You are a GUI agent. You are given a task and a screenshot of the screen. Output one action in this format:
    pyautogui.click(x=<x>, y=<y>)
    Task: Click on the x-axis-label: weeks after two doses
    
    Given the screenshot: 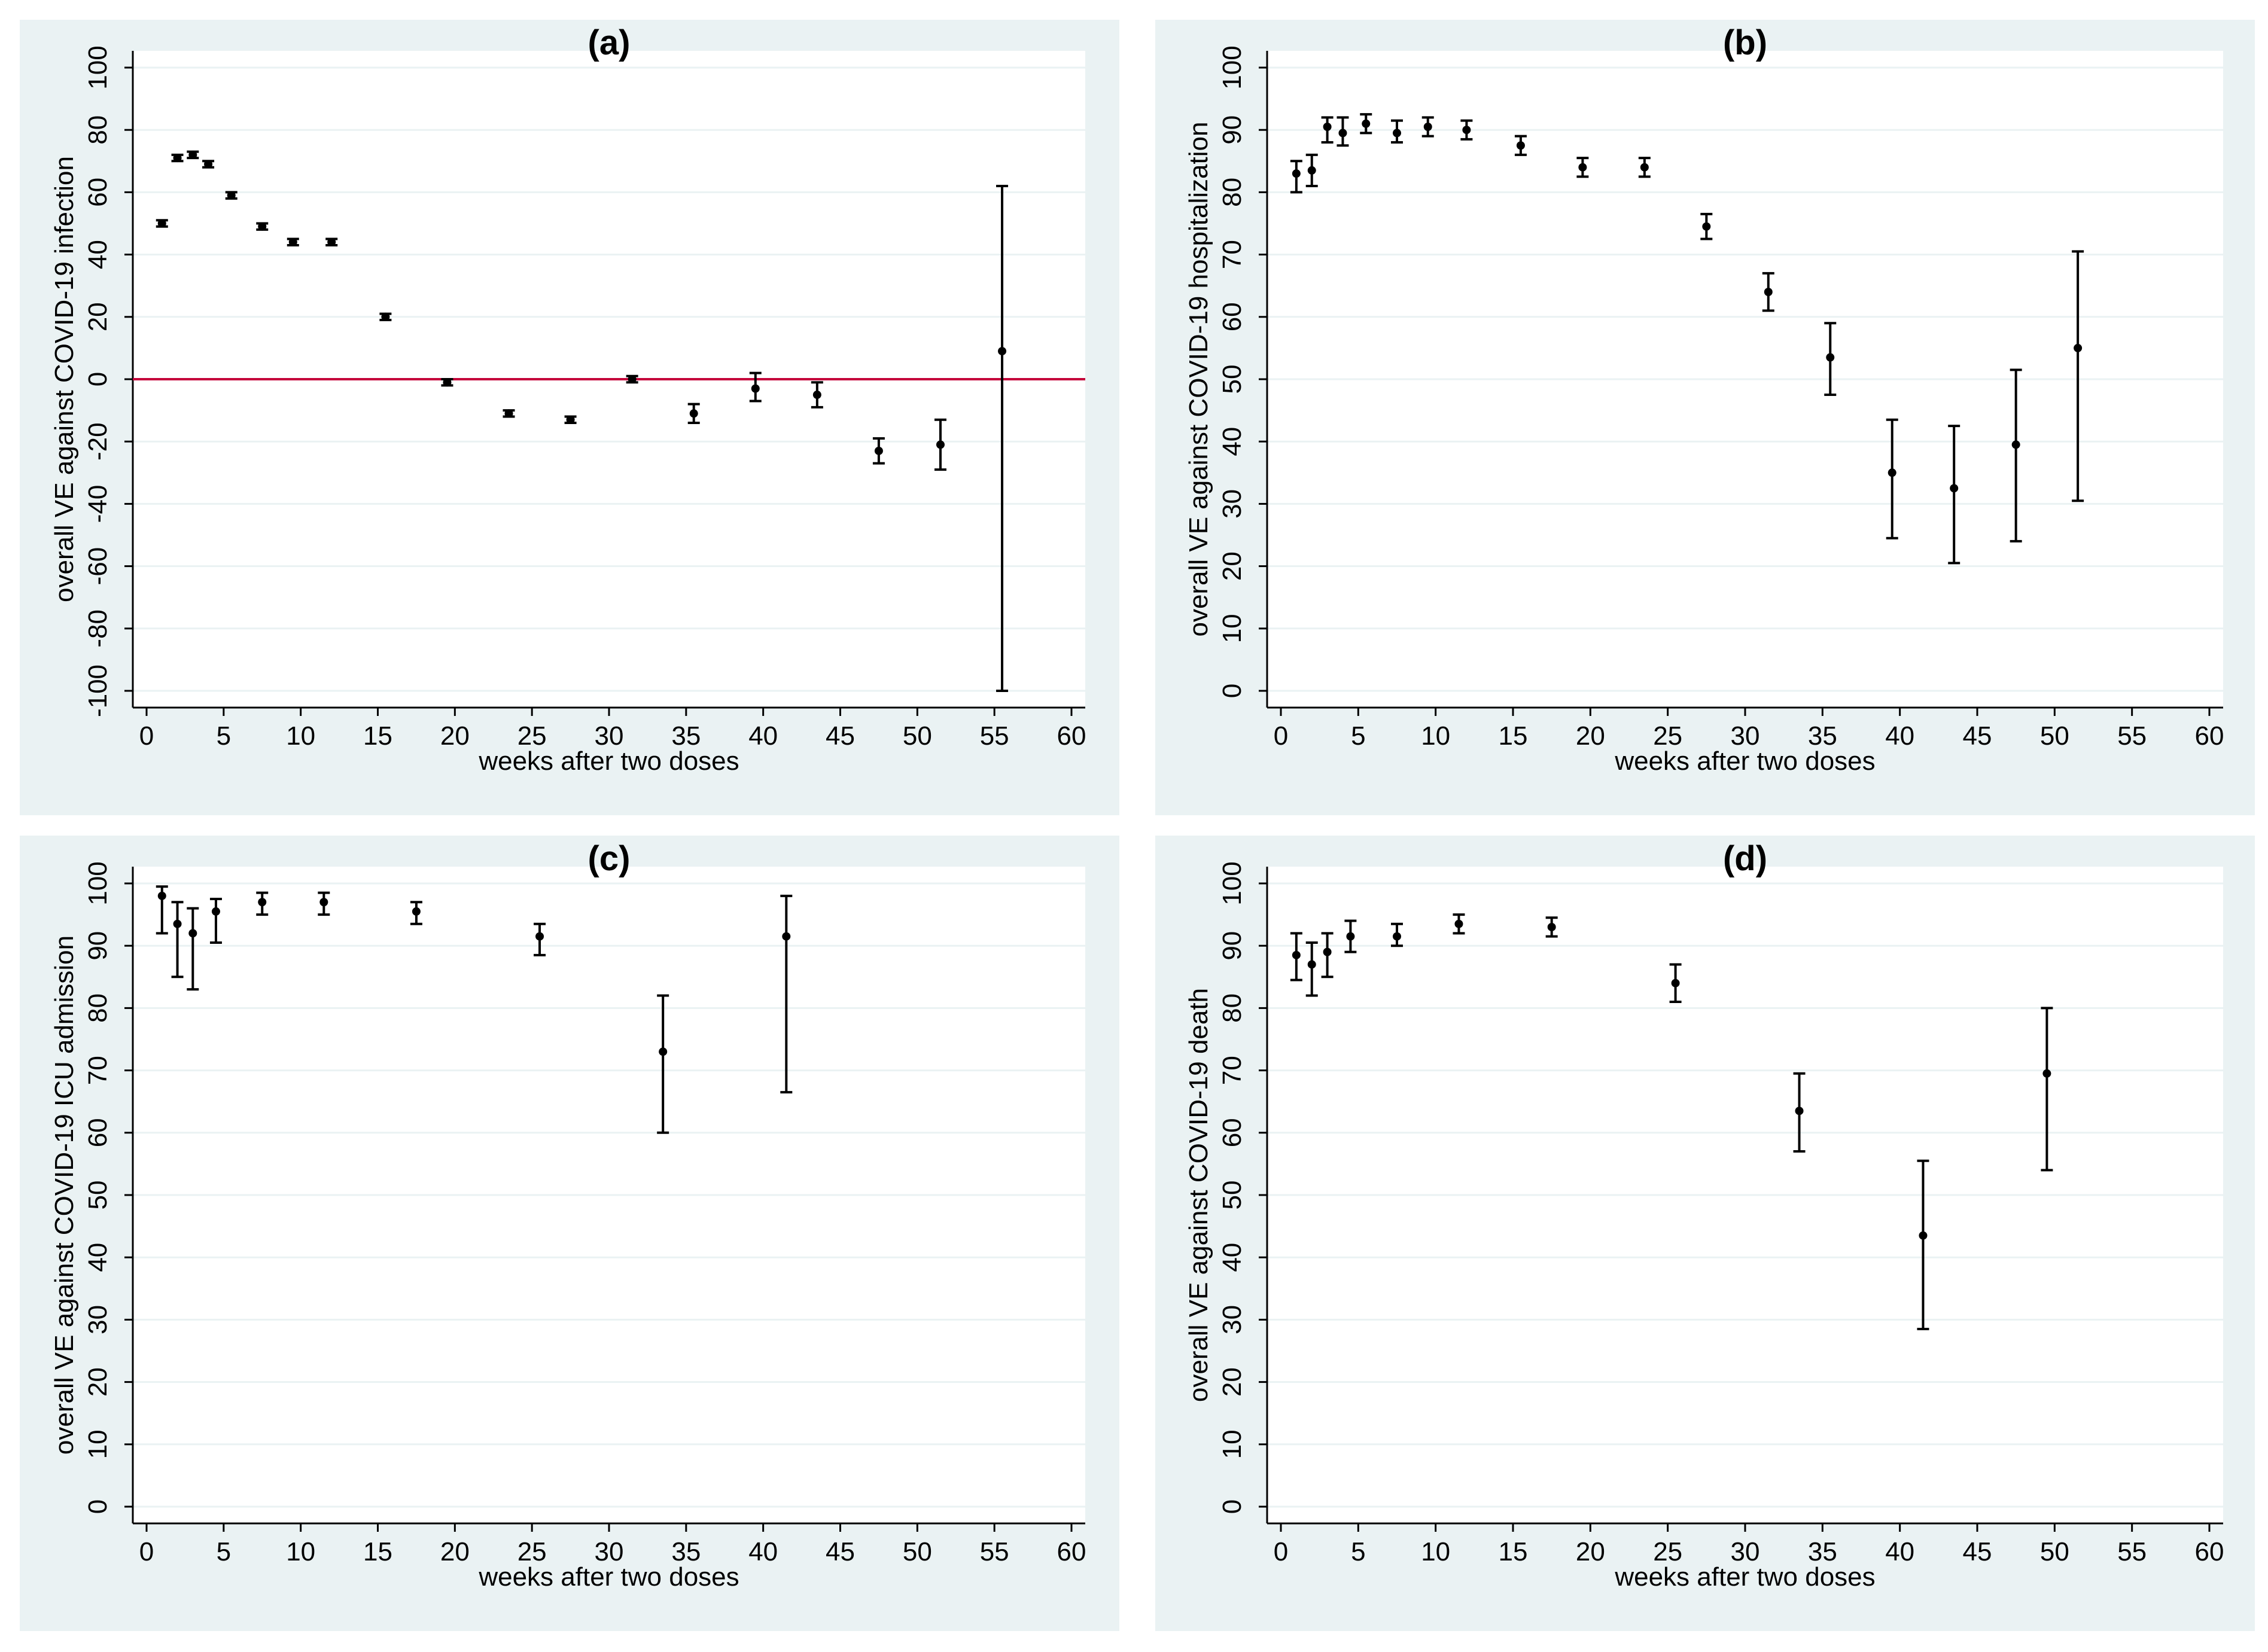 What is the action you would take?
    pyautogui.click(x=608, y=1577)
    